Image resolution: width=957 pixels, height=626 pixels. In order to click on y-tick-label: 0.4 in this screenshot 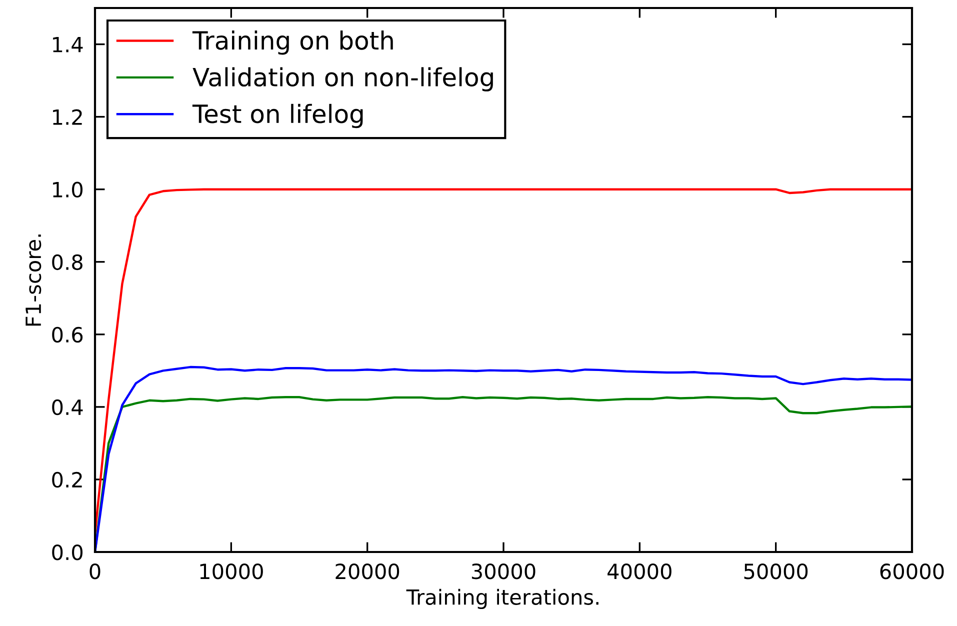, I will do `click(67, 407)`.